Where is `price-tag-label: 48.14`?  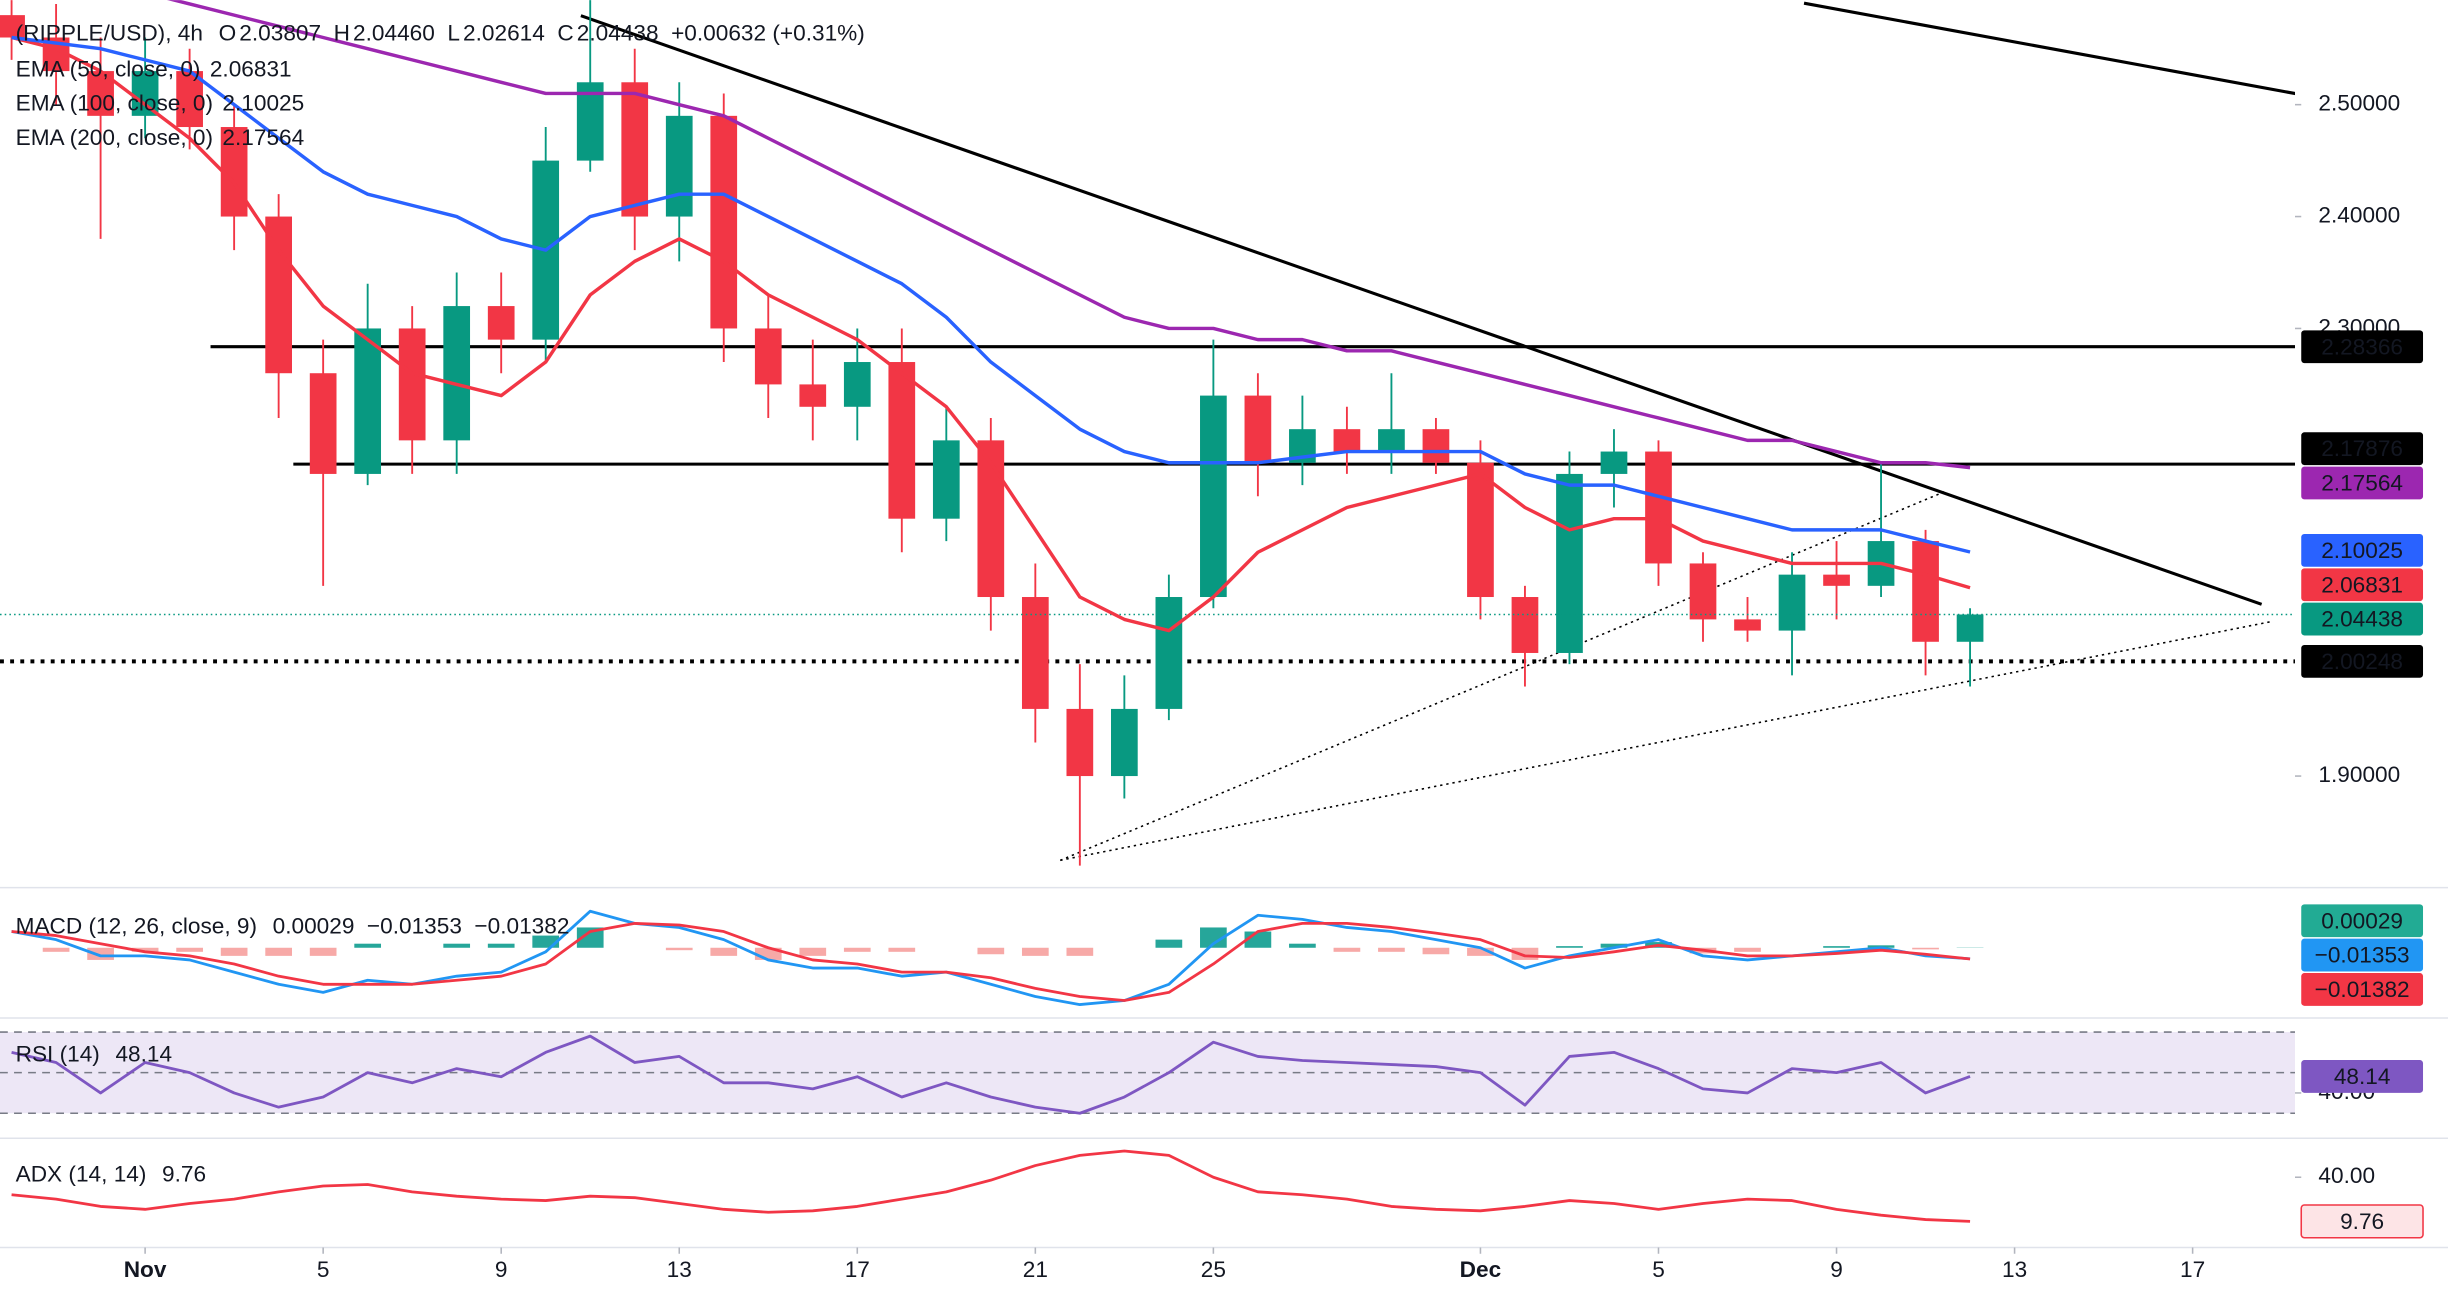
price-tag-label: 48.14 is located at coordinates (2362, 1076).